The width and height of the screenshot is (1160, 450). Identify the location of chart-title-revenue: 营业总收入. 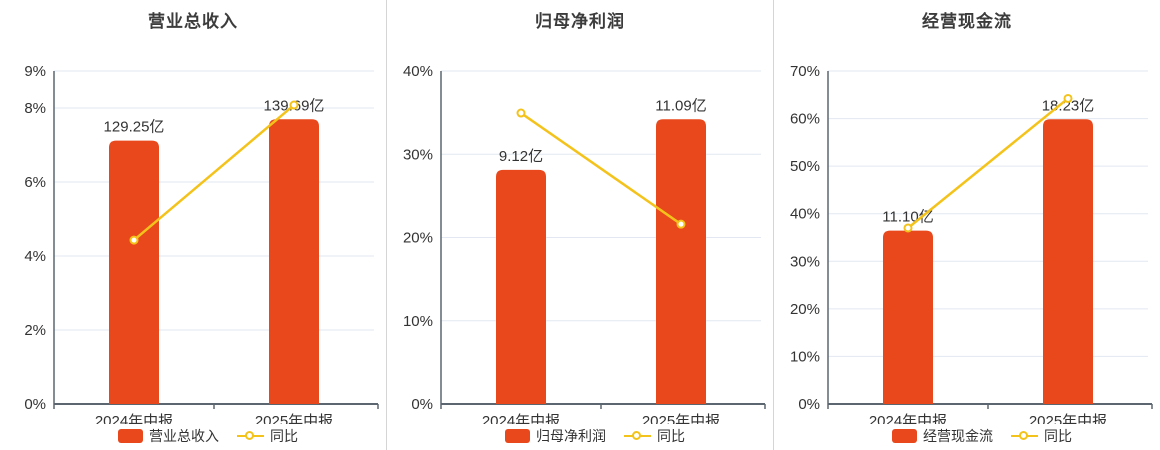
(193, 21).